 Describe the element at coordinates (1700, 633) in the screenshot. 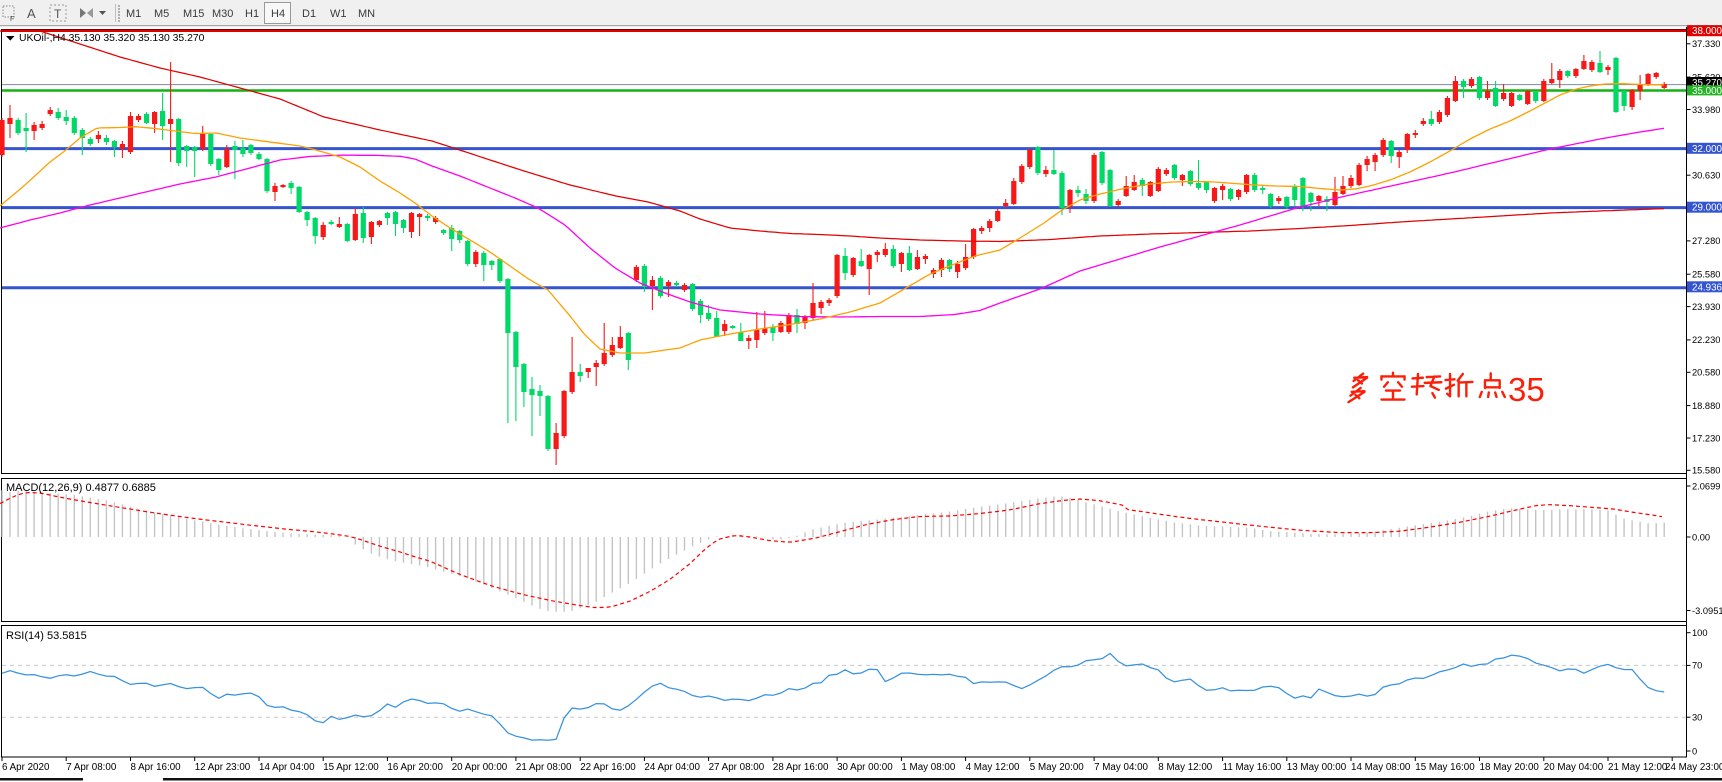

I see `svg-text: 100` at that location.